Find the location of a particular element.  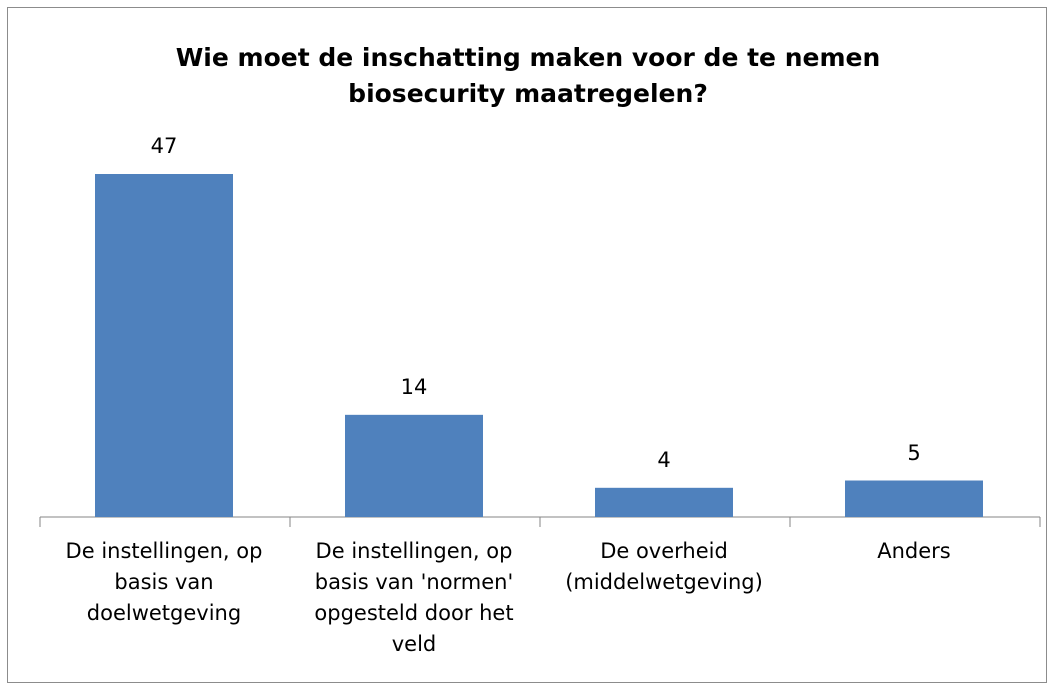

value-label: 5 is located at coordinates (914, 452).